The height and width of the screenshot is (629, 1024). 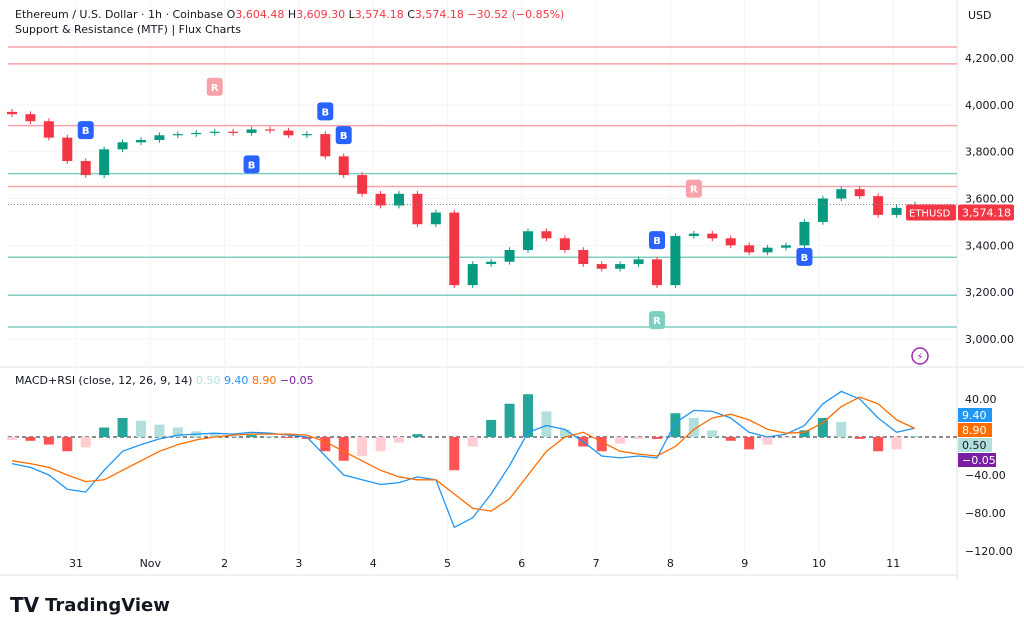 I want to click on macd-value: 9.40, so click(x=236, y=380).